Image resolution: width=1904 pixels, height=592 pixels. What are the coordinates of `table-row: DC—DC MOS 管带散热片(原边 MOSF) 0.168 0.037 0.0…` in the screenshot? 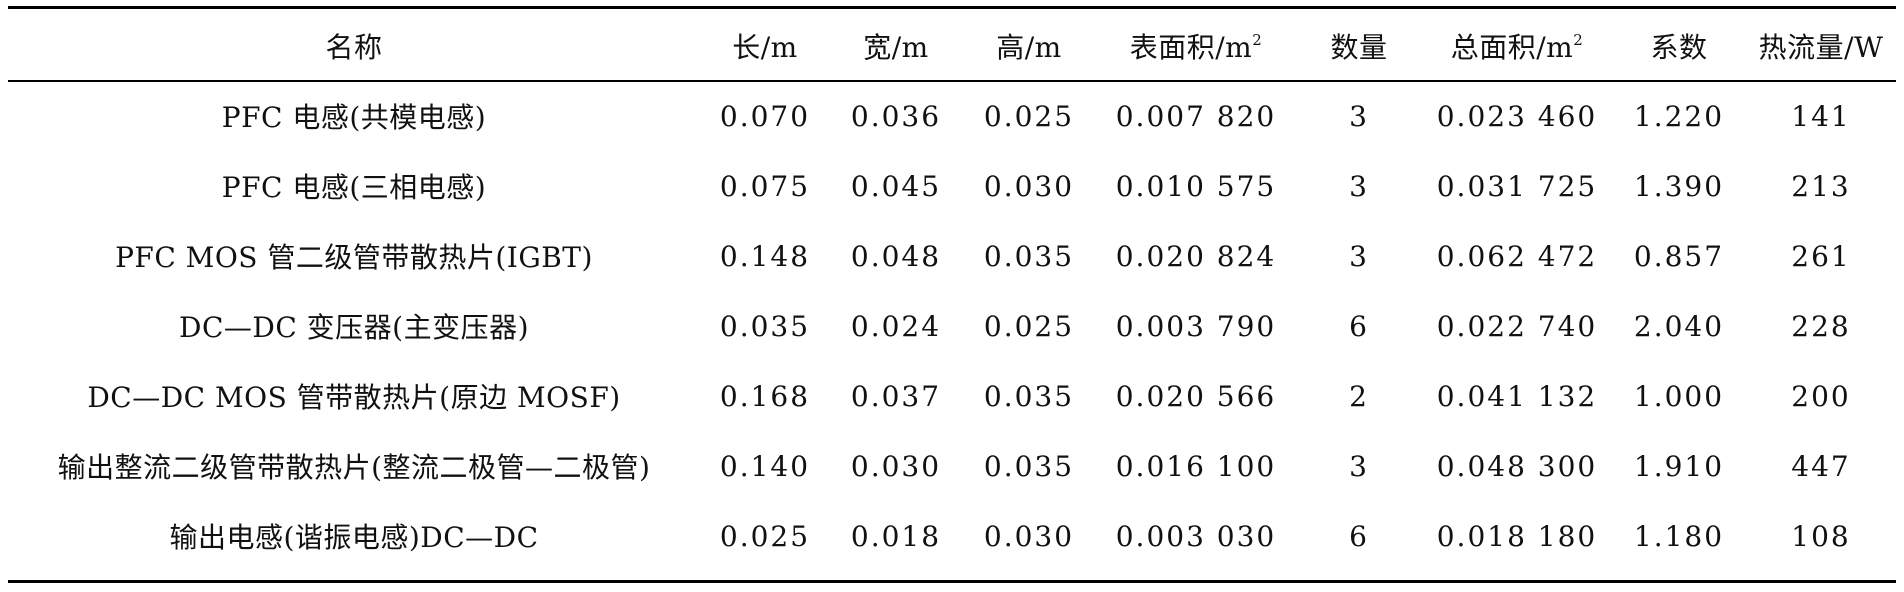 It's located at (952, 396).